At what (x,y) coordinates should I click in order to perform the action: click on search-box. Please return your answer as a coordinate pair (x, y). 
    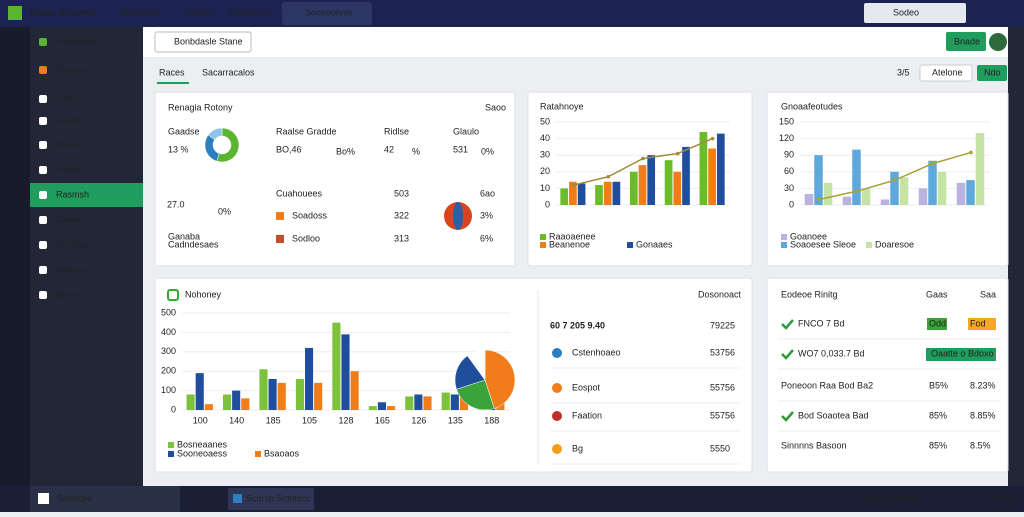
    Looking at the image, I should click on (203, 42).